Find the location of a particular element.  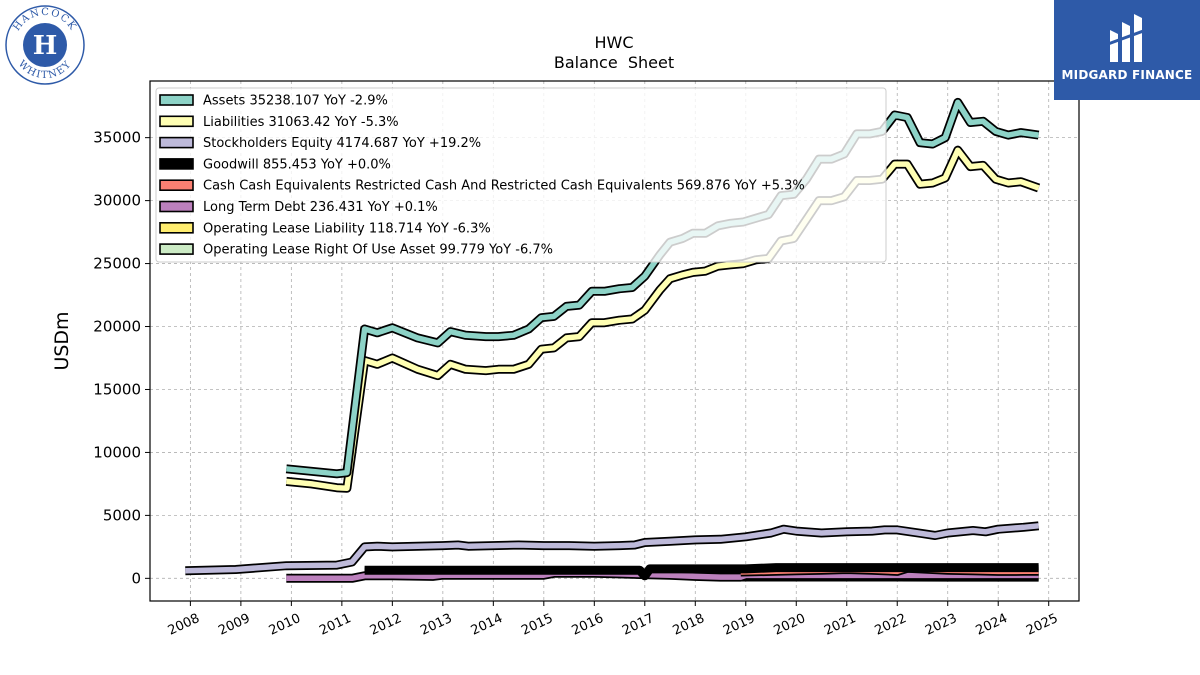

y-tick-label-3: 15000 is located at coordinates (117, 389).